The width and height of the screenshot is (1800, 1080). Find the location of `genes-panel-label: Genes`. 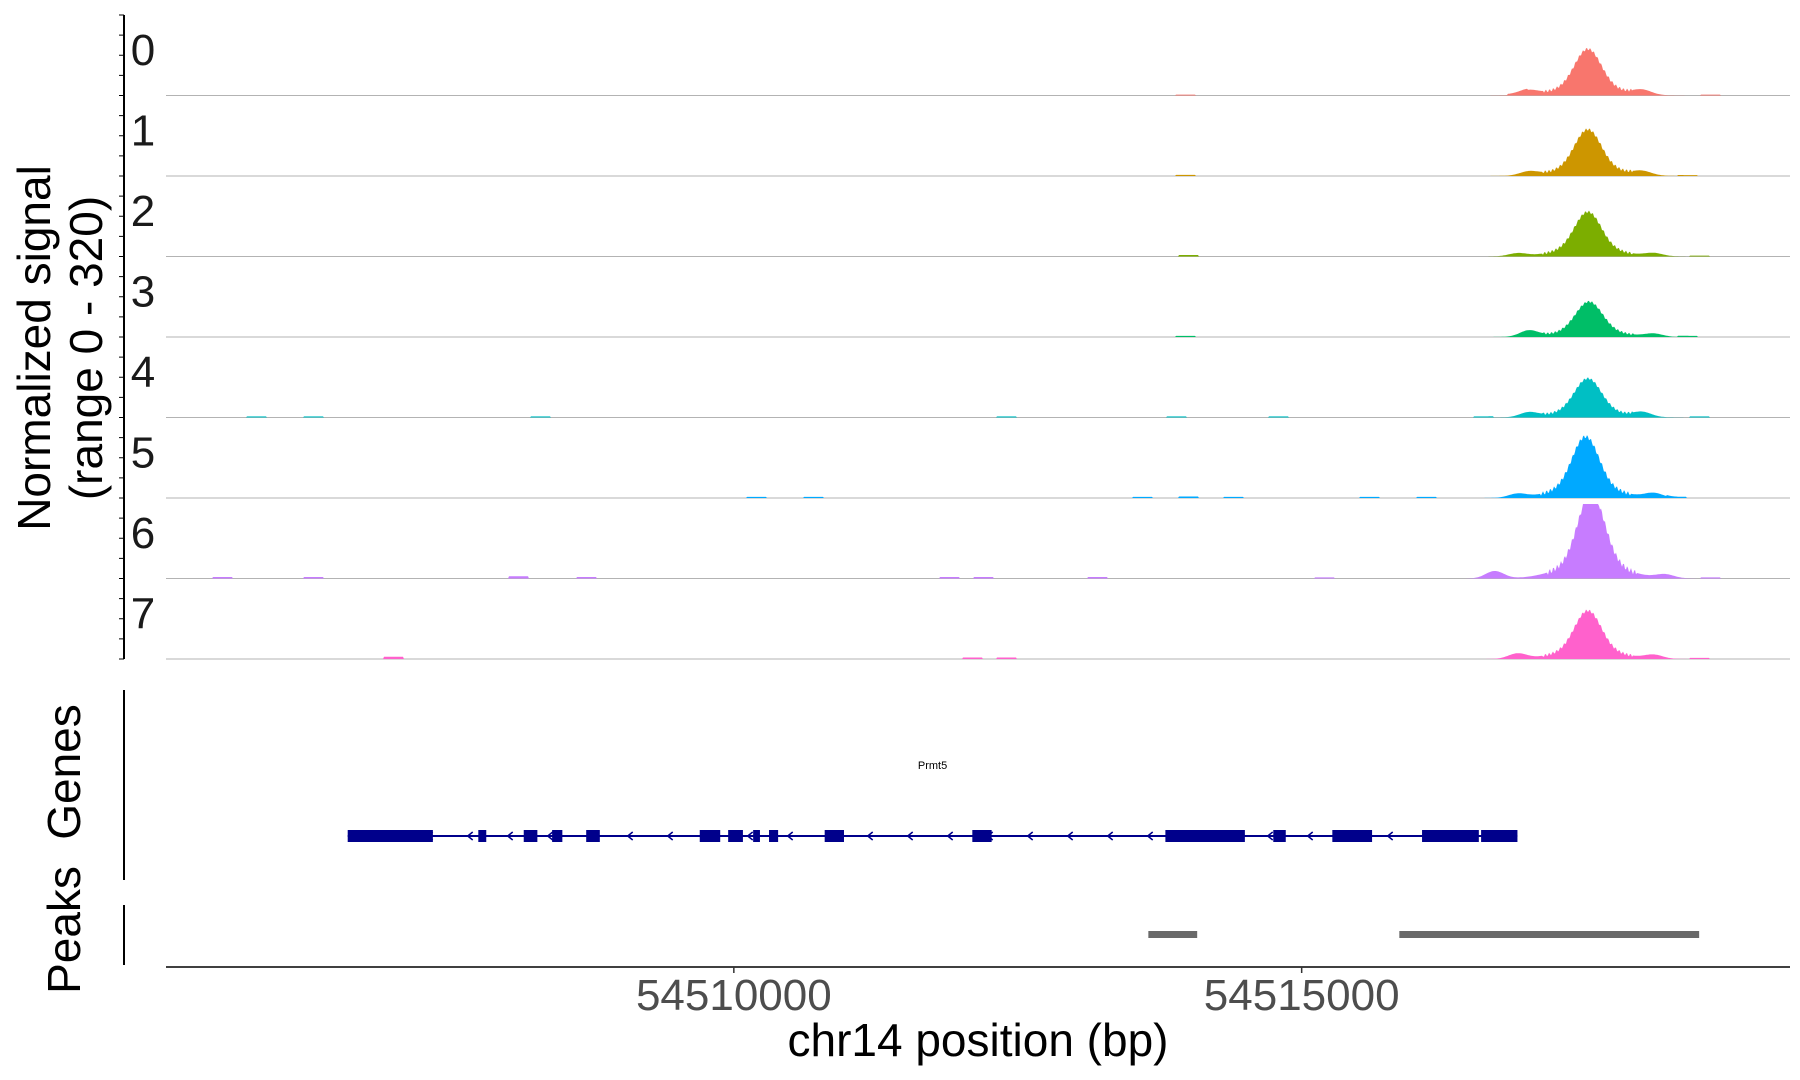

genes-panel-label: Genes is located at coordinates (64, 772).